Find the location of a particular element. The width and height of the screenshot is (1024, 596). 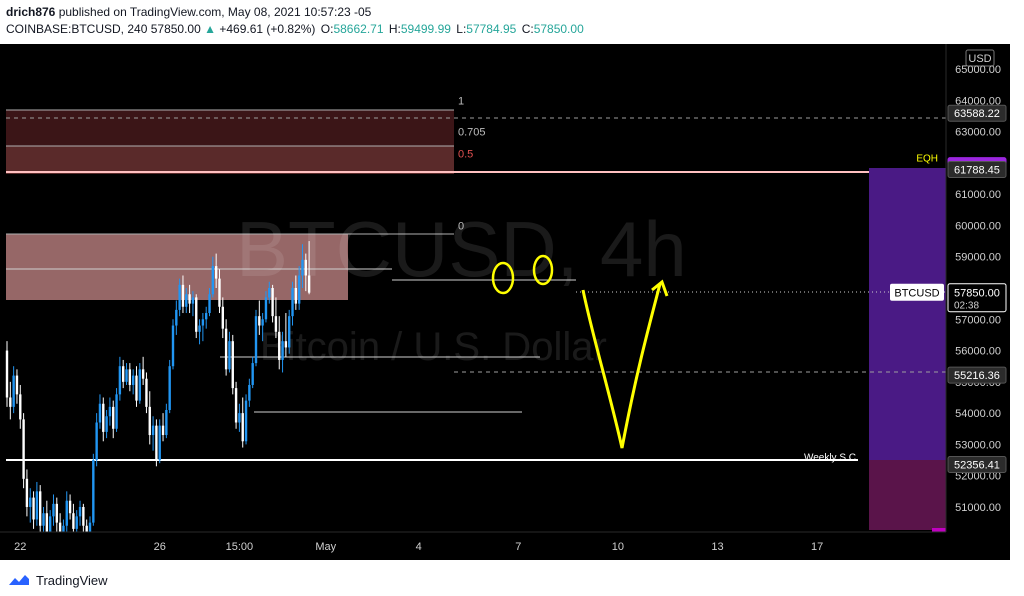

level-annotations: EQH Weekly S.C is located at coordinates (871, 309).